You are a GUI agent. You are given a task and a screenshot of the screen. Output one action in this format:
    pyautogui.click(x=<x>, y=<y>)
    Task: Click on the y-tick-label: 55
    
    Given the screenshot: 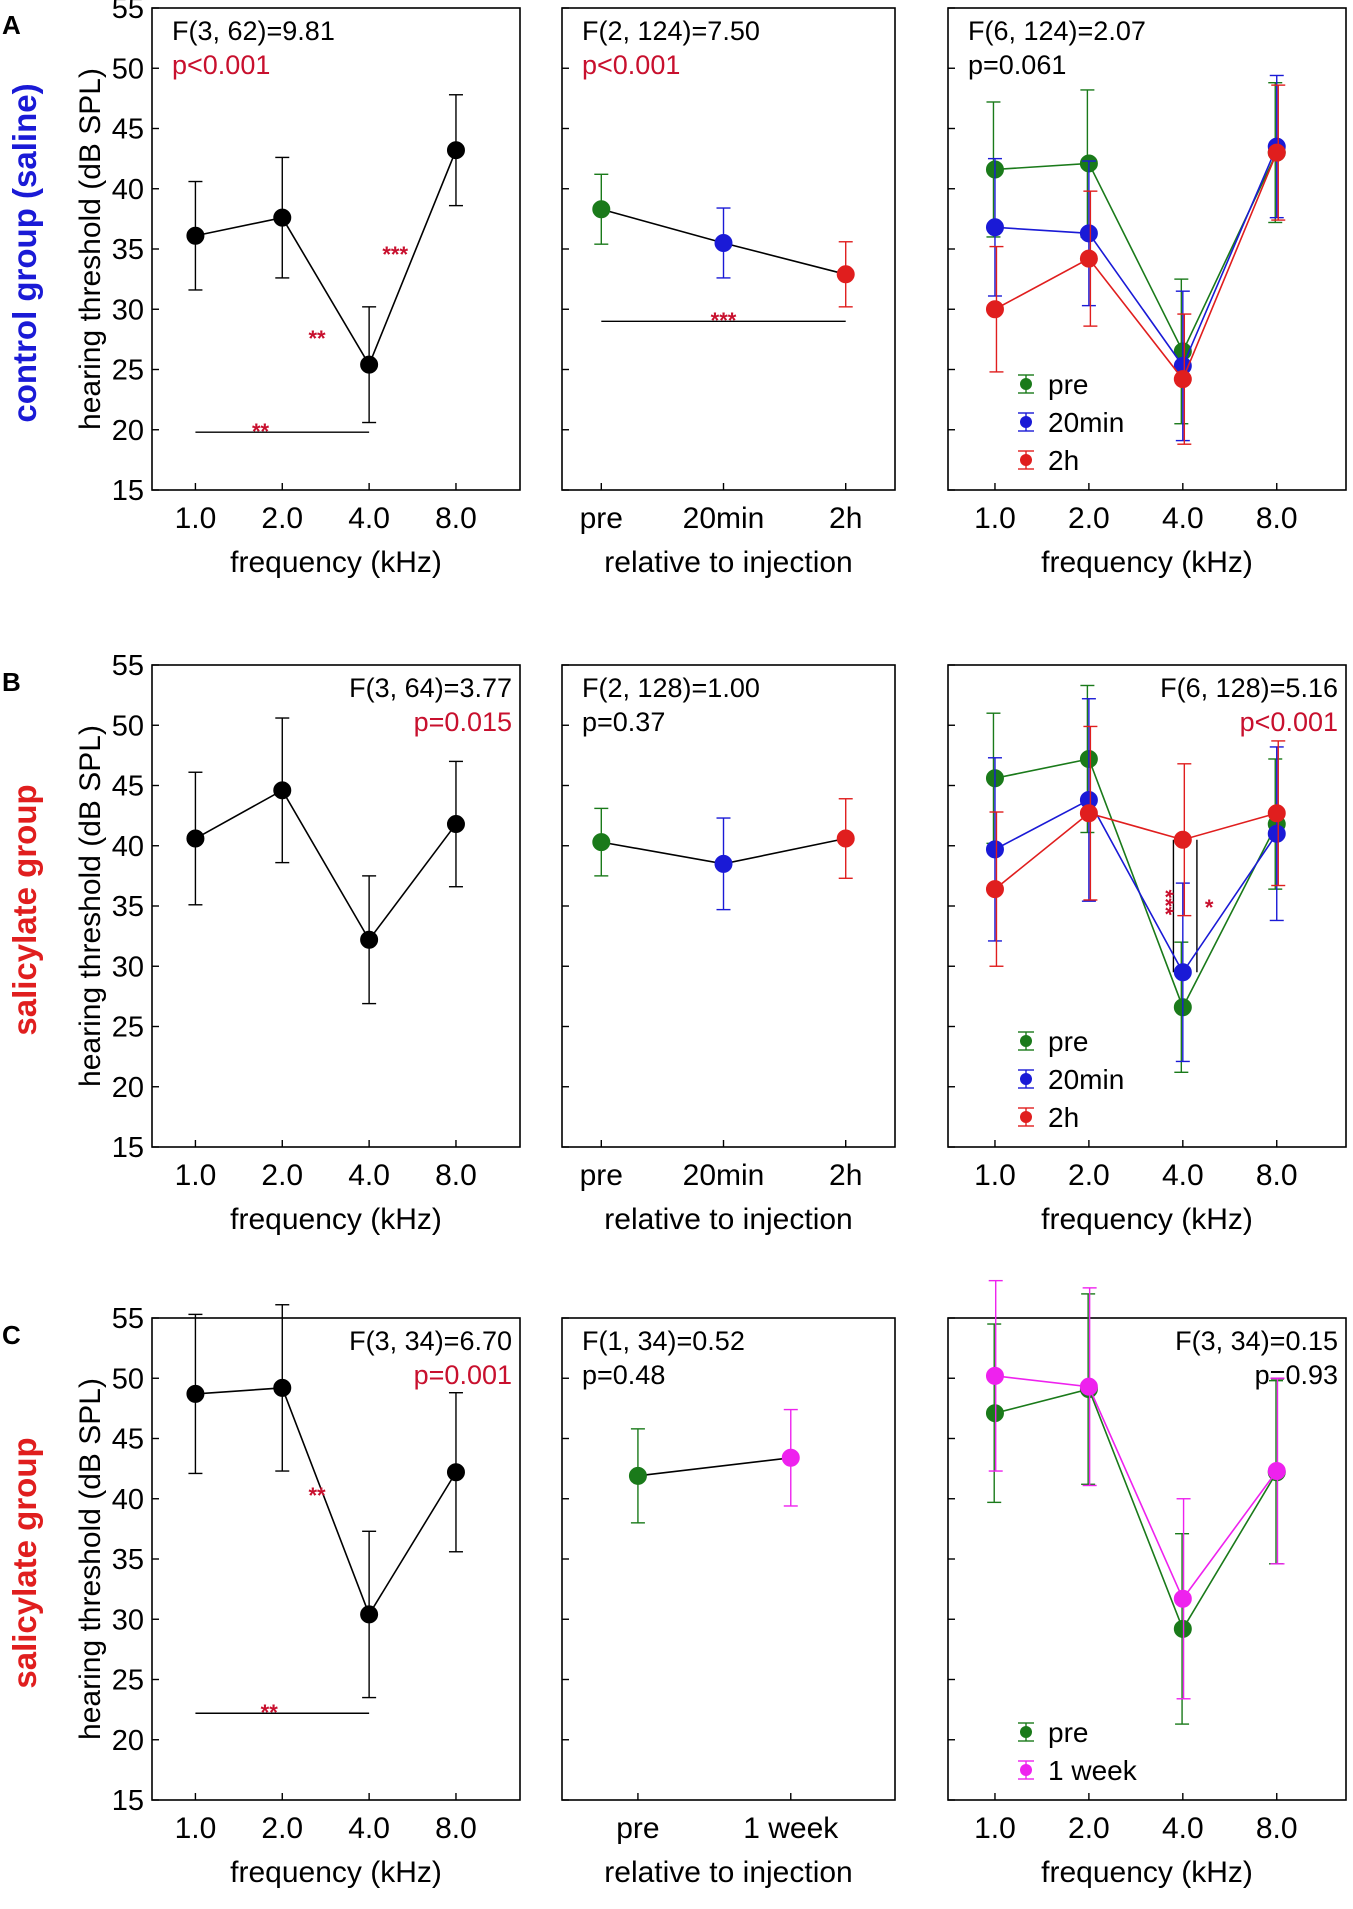 What is the action you would take?
    pyautogui.click(x=128, y=12)
    